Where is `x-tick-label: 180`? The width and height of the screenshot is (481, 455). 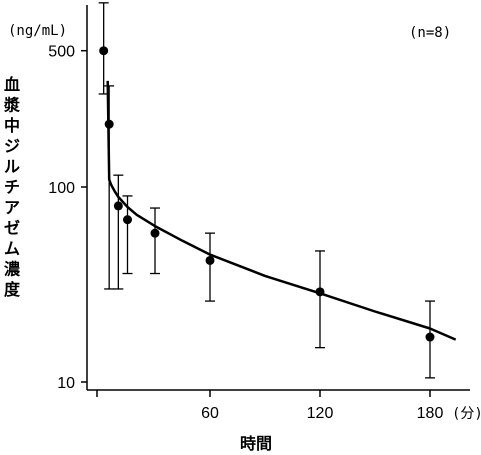
x-tick-label: 180 is located at coordinates (430, 413).